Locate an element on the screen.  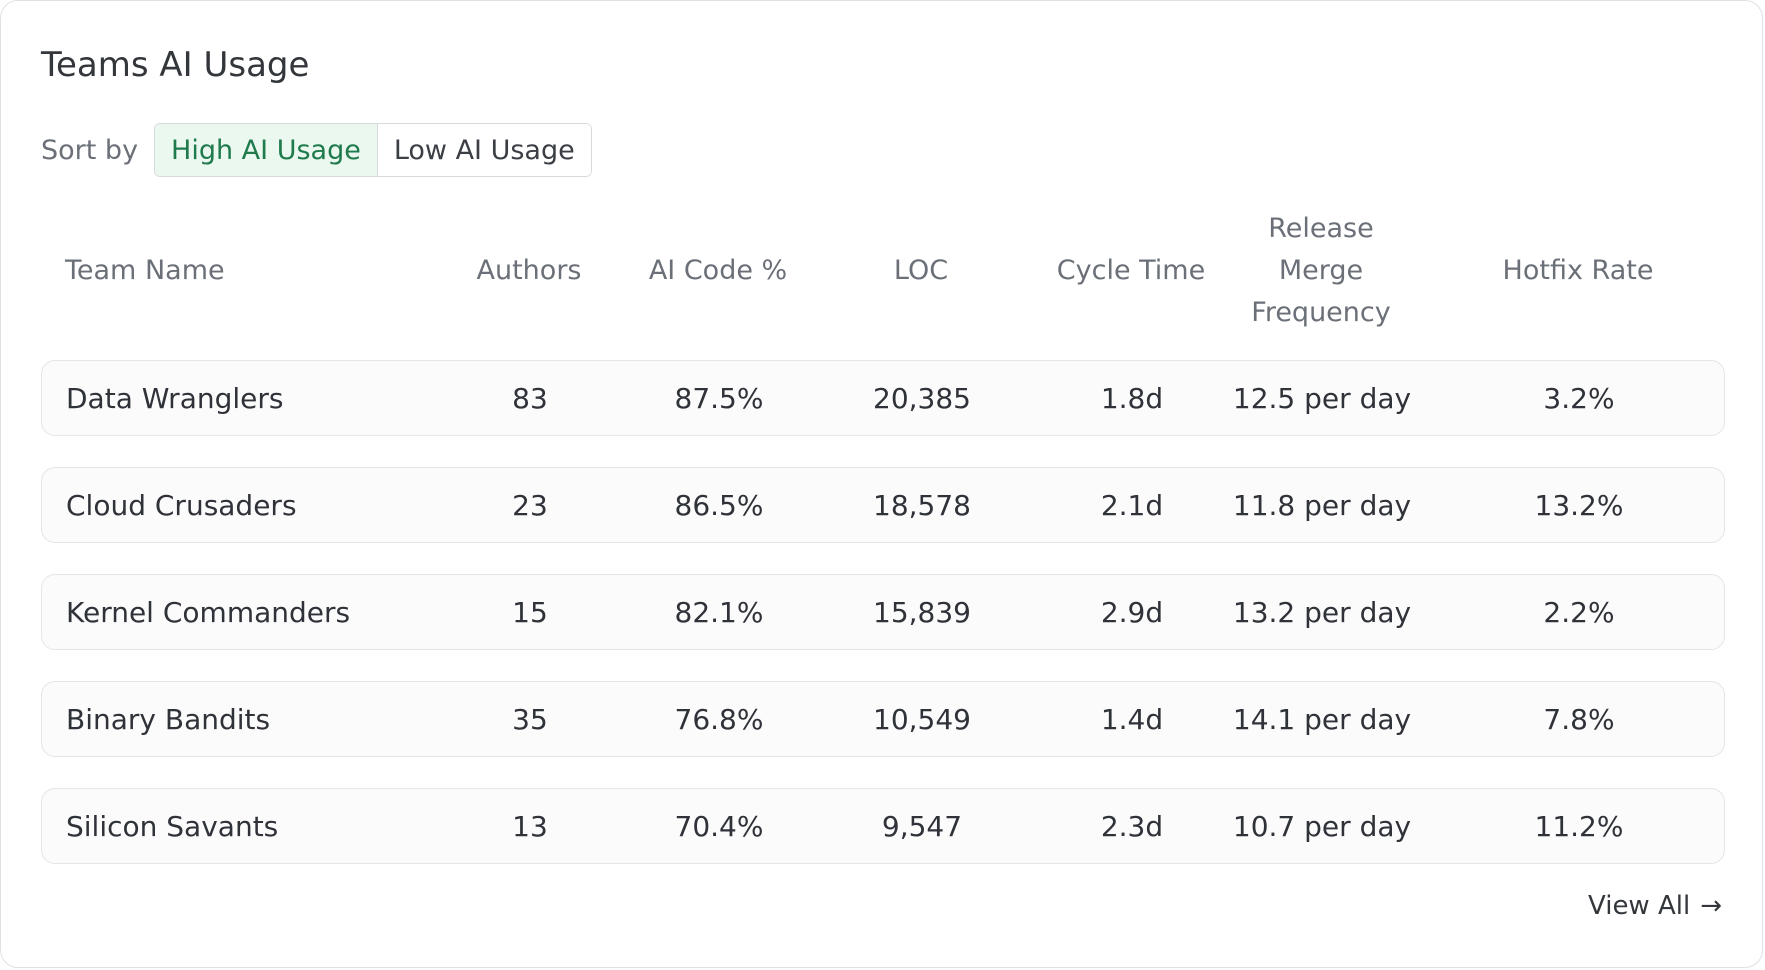
column-header-release-line-1: Release is located at coordinates (1321, 228).